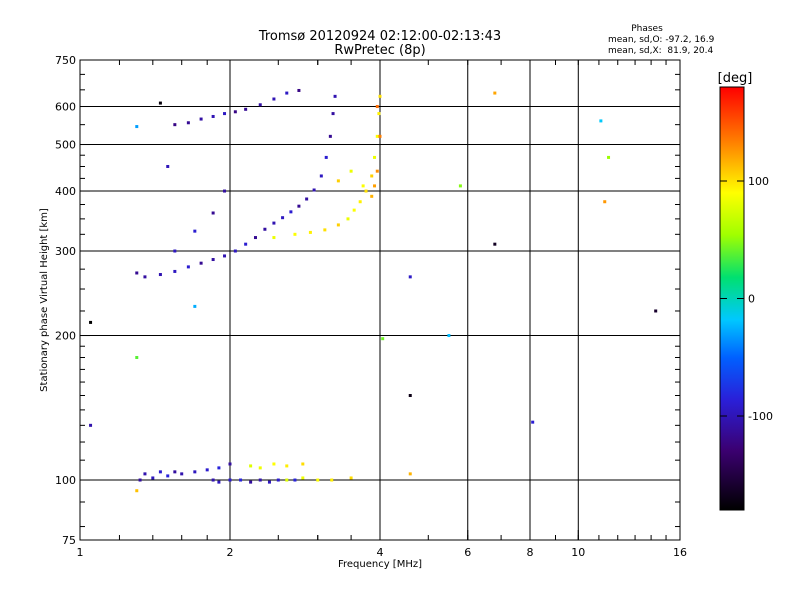  Describe the element at coordinates (380, 564) in the screenshot. I see `x-axis-label: Frequency [MHz]` at that location.